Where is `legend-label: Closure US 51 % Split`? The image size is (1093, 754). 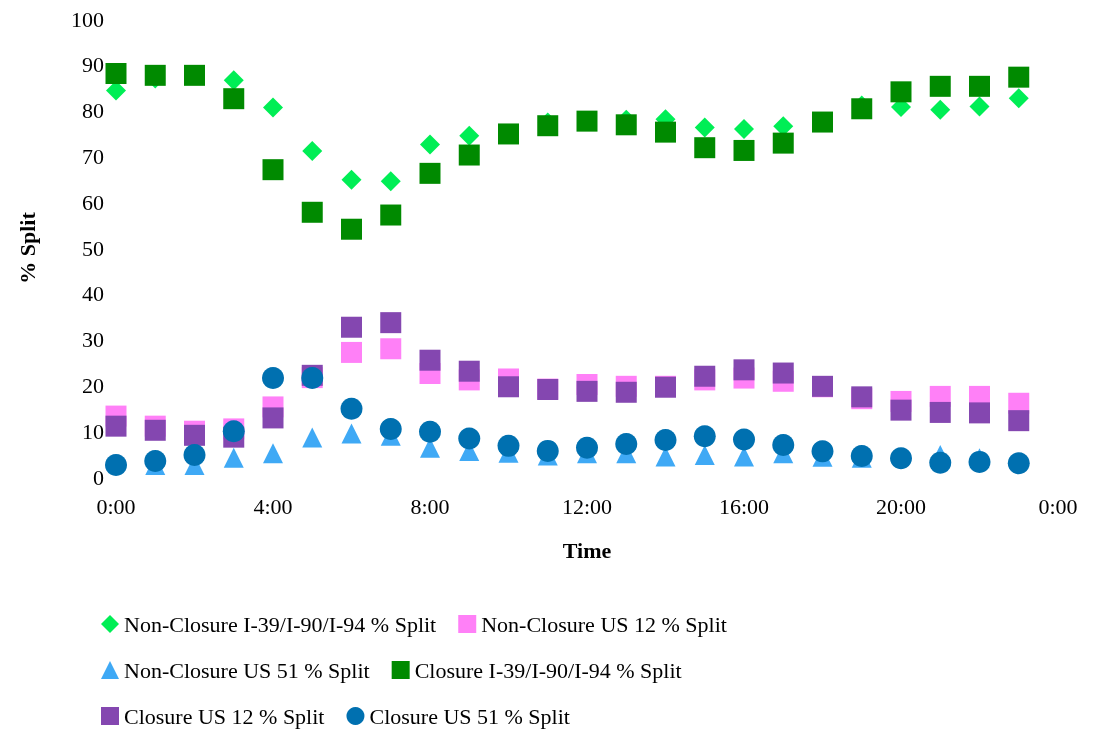 legend-label: Closure US 51 % Split is located at coordinates (469, 716).